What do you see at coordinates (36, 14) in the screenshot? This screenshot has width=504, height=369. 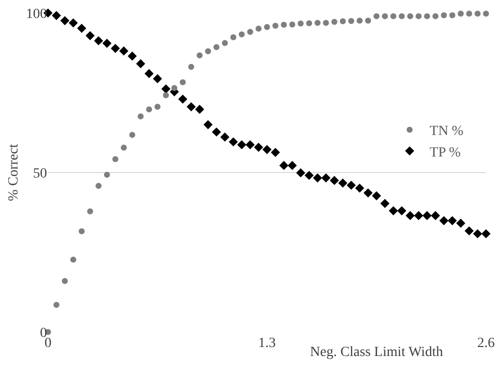 I see `y-tick-label: 100` at bounding box center [36, 14].